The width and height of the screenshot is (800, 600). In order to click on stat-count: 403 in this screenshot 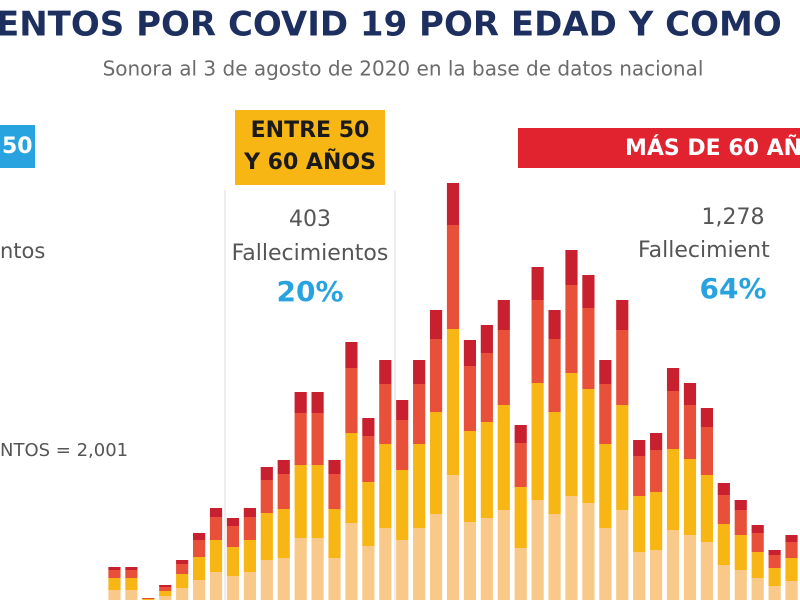, I will do `click(310, 219)`.